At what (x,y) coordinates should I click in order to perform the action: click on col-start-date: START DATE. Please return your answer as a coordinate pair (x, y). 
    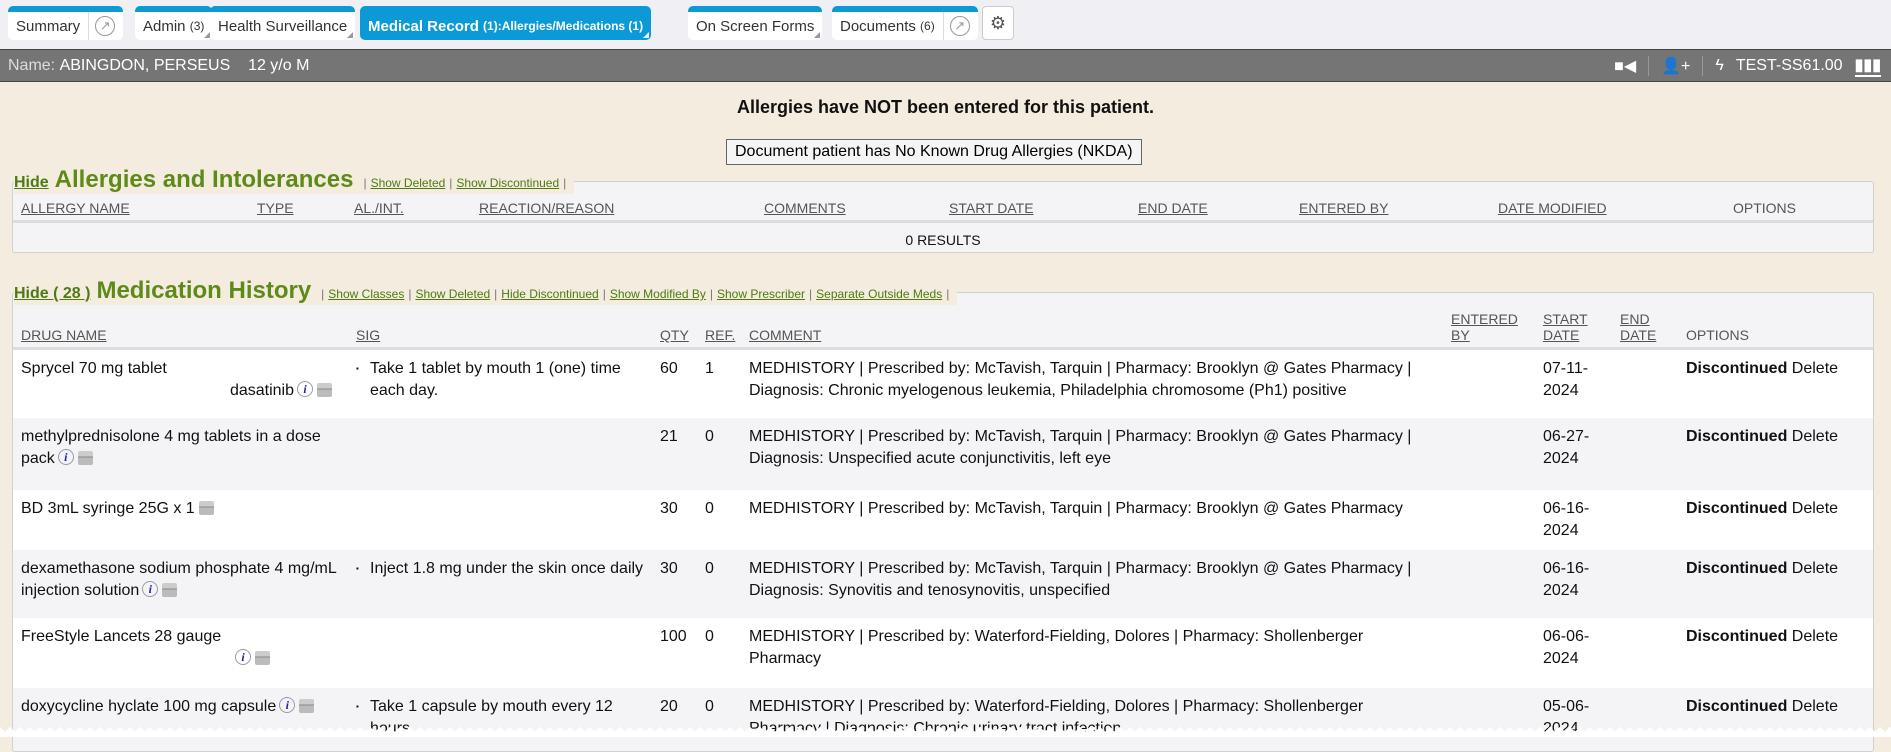
    Looking at the image, I should click on (1035, 209).